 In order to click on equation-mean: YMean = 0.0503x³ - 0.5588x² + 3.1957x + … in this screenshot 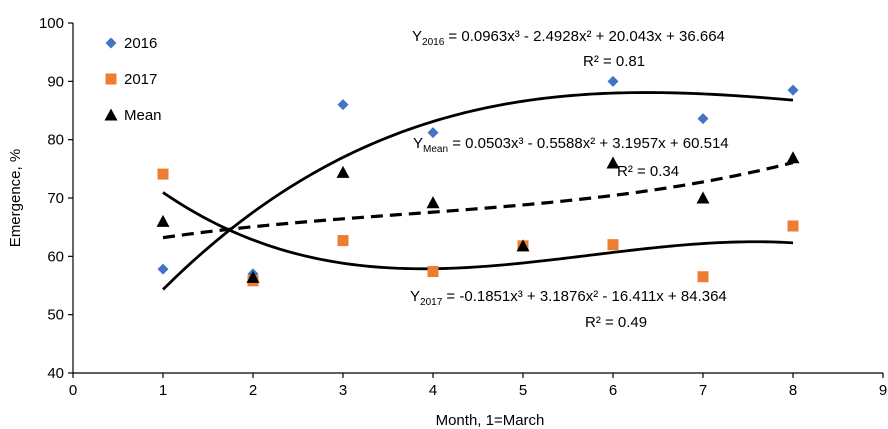, I will do `click(571, 145)`.